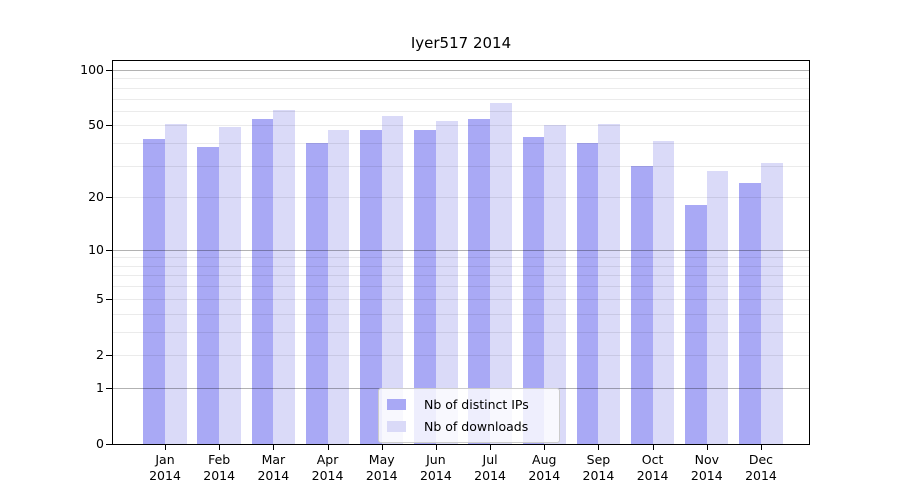  Describe the element at coordinates (476, 426) in the screenshot. I see `legend-label-downloads: Nb of downloads` at that location.